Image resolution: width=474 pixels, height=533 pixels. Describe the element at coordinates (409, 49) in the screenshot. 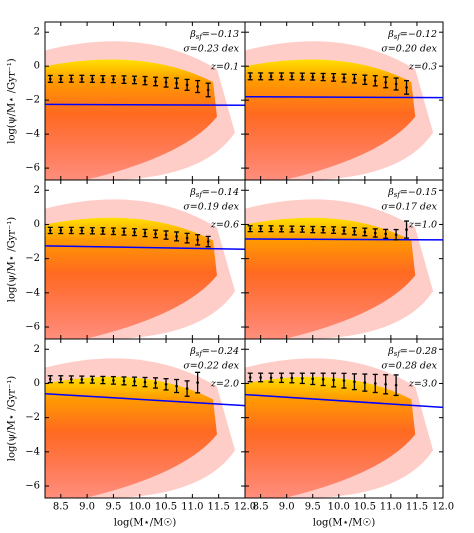

I see `sigma-annotation: σ=0.20 dex` at that location.